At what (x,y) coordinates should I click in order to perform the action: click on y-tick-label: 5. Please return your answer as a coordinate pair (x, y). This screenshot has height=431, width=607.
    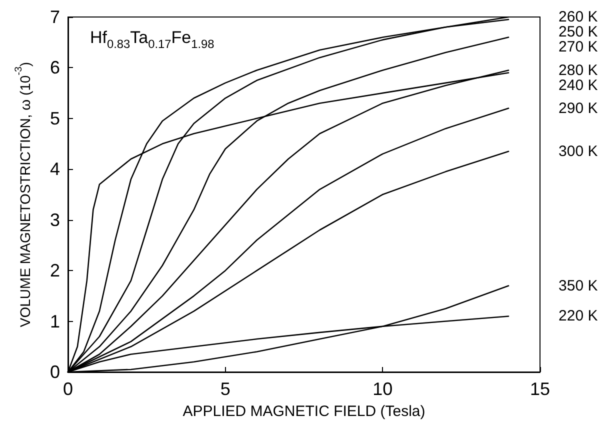
    Looking at the image, I should click on (55, 118).